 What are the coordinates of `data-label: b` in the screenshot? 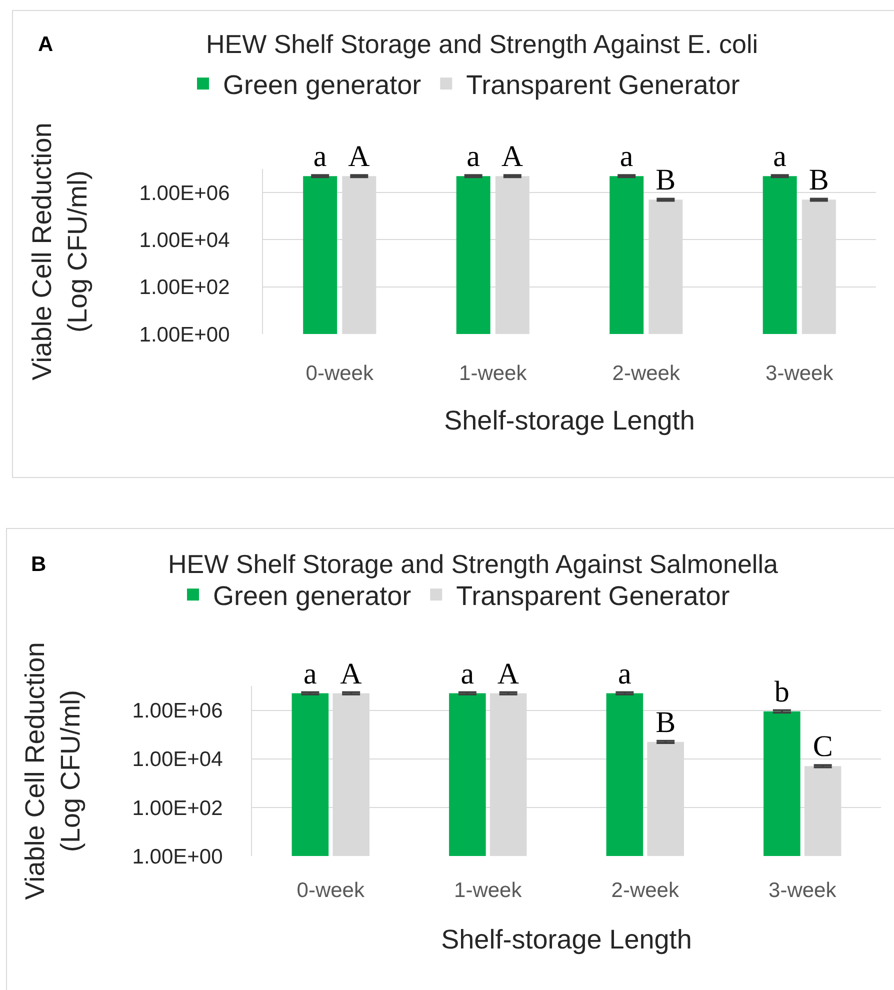 It's located at (782, 691).